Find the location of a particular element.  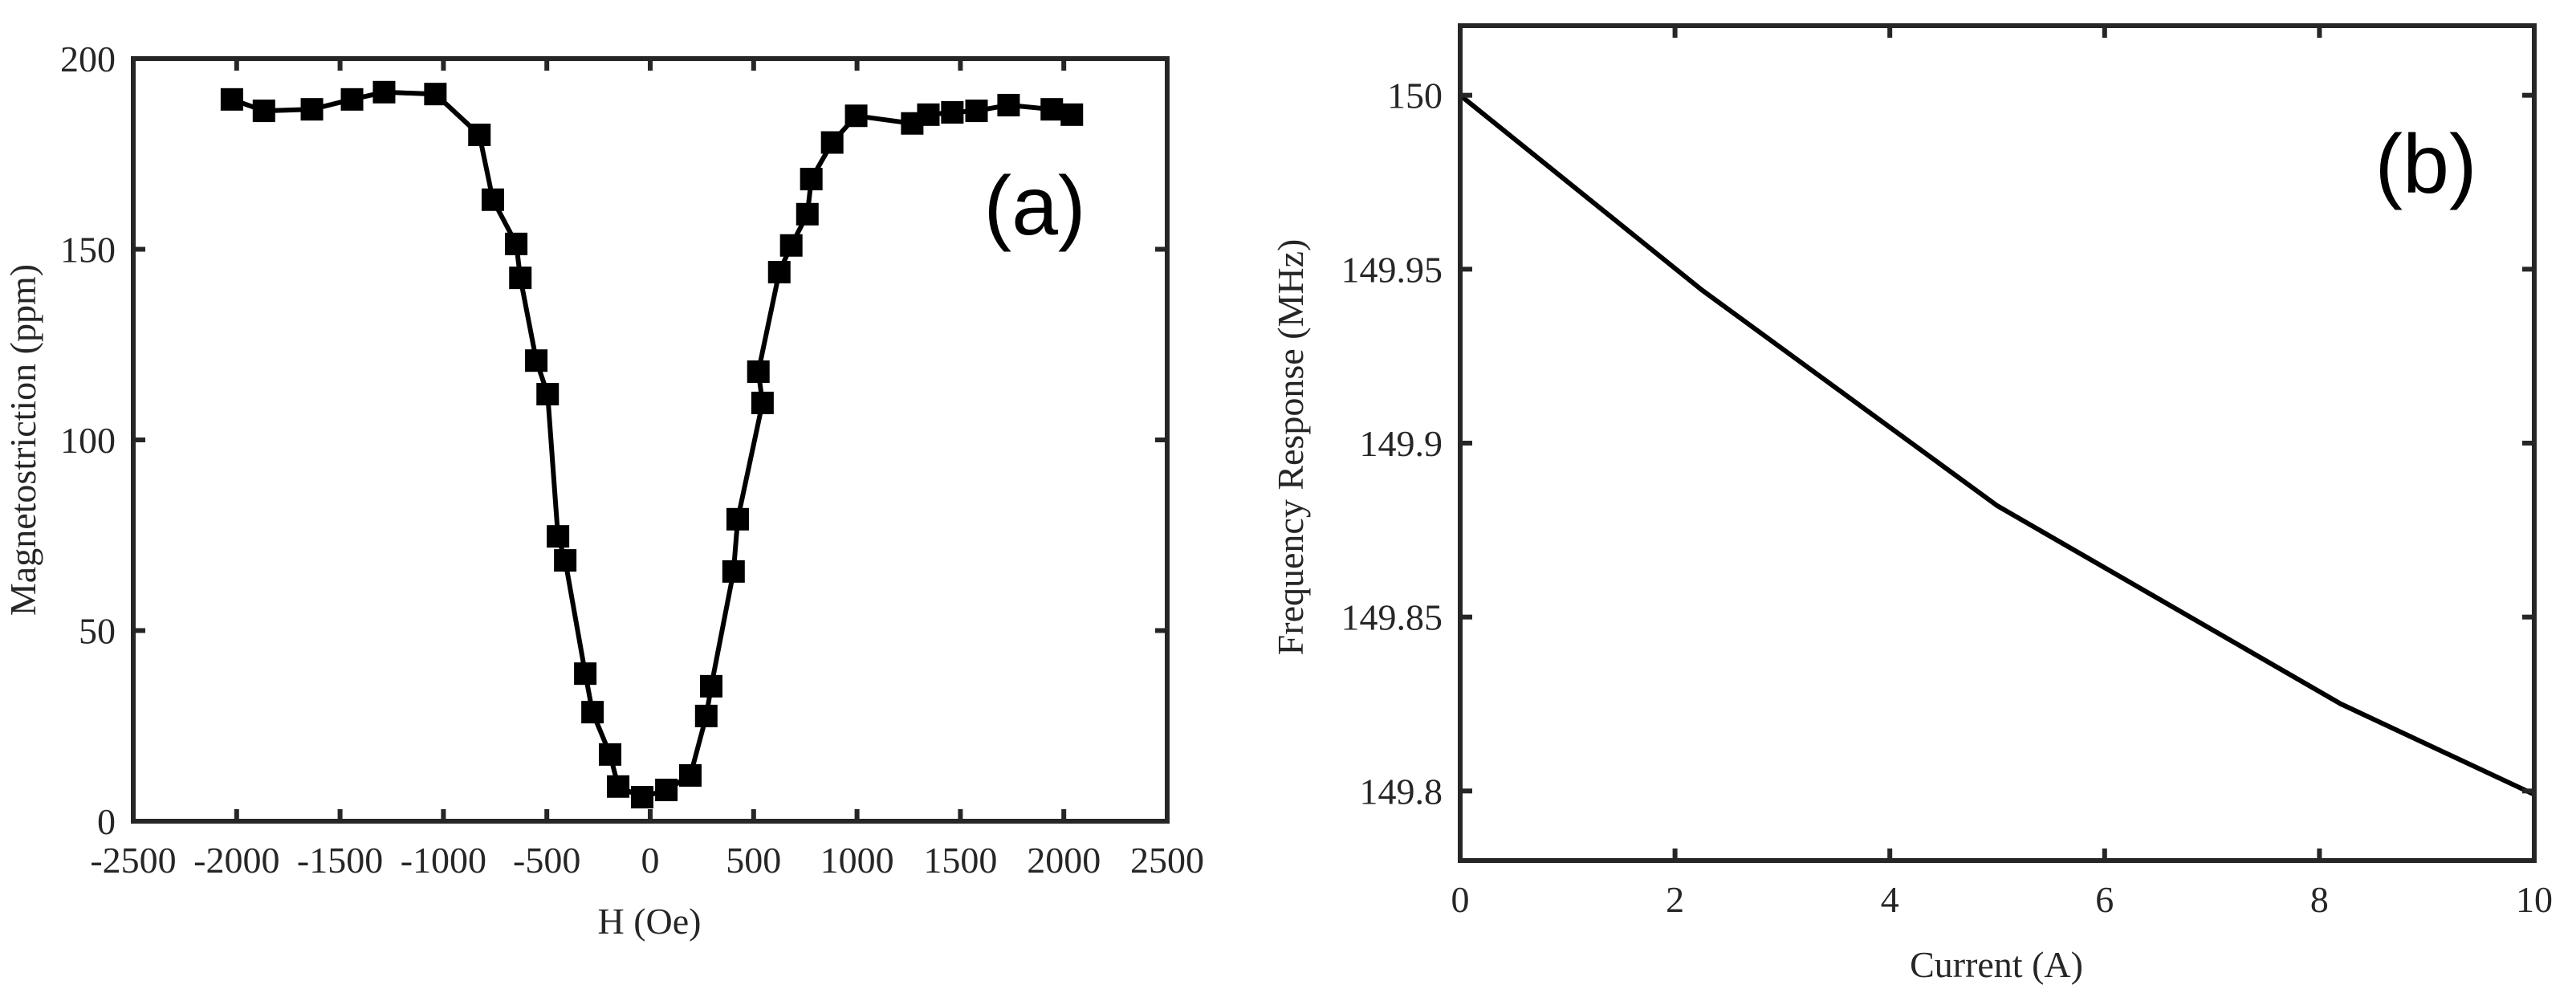

x-tick-label: 1000 is located at coordinates (857, 861).